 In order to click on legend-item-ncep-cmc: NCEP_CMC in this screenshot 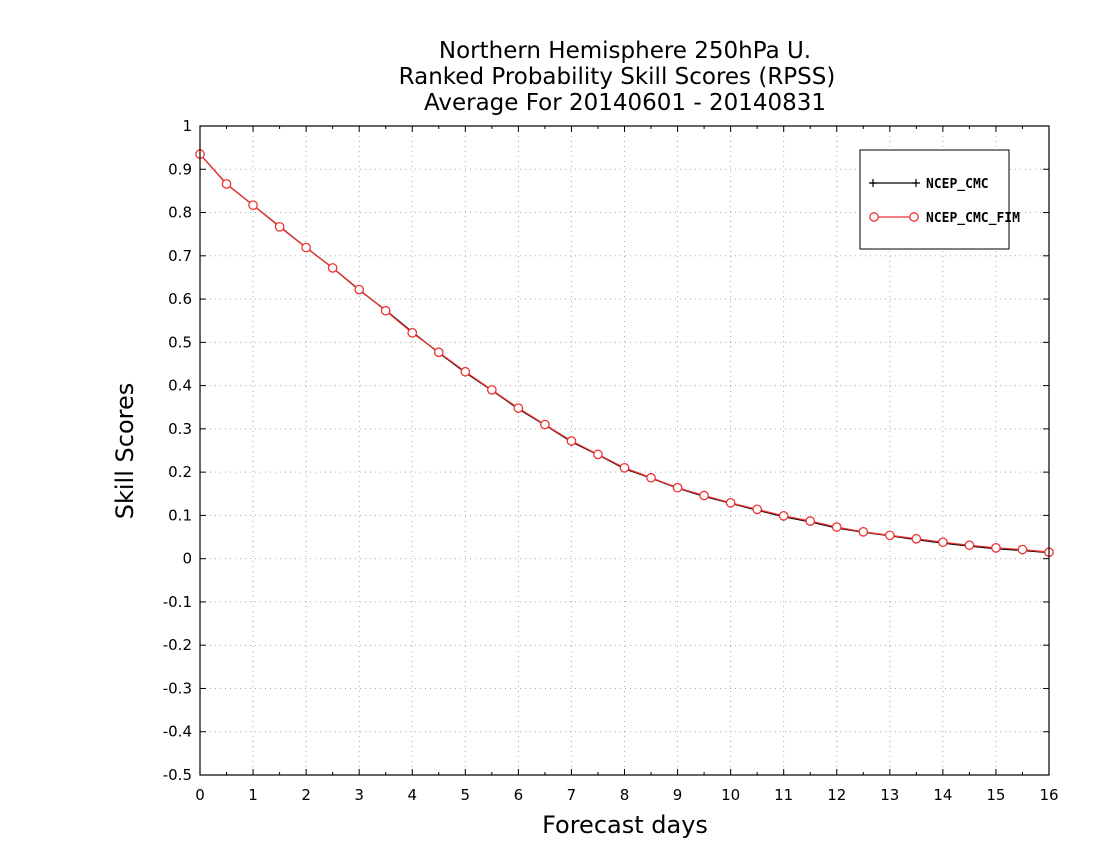, I will do `click(929, 184)`.